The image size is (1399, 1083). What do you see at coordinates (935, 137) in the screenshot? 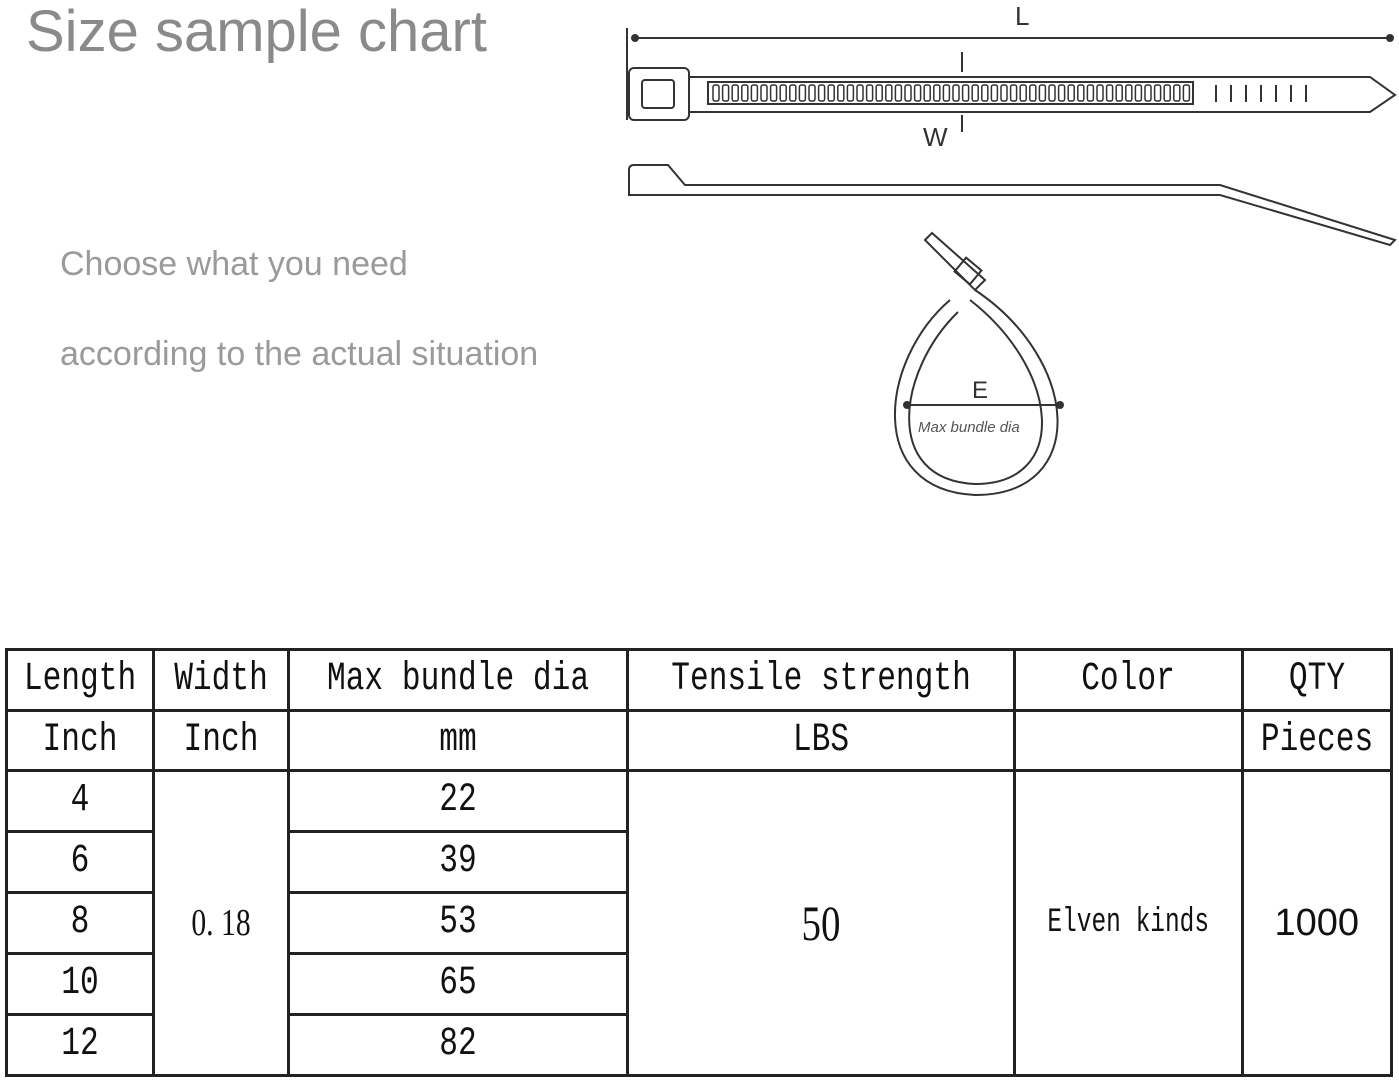
I see `width-label: W` at bounding box center [935, 137].